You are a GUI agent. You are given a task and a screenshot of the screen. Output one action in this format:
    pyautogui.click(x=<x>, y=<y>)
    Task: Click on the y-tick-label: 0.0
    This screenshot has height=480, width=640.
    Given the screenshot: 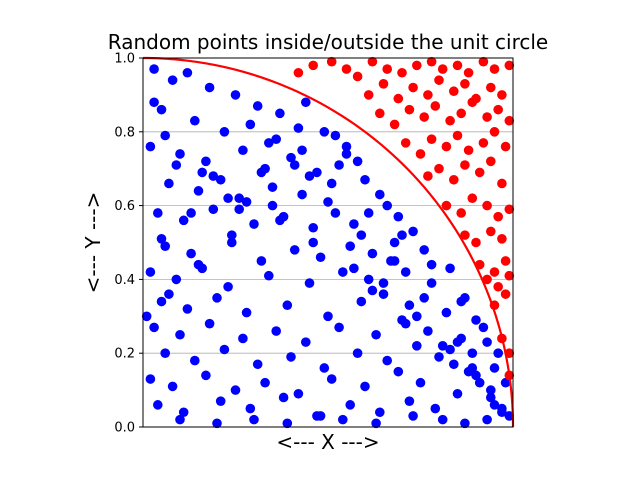 What is the action you would take?
    pyautogui.click(x=124, y=428)
    